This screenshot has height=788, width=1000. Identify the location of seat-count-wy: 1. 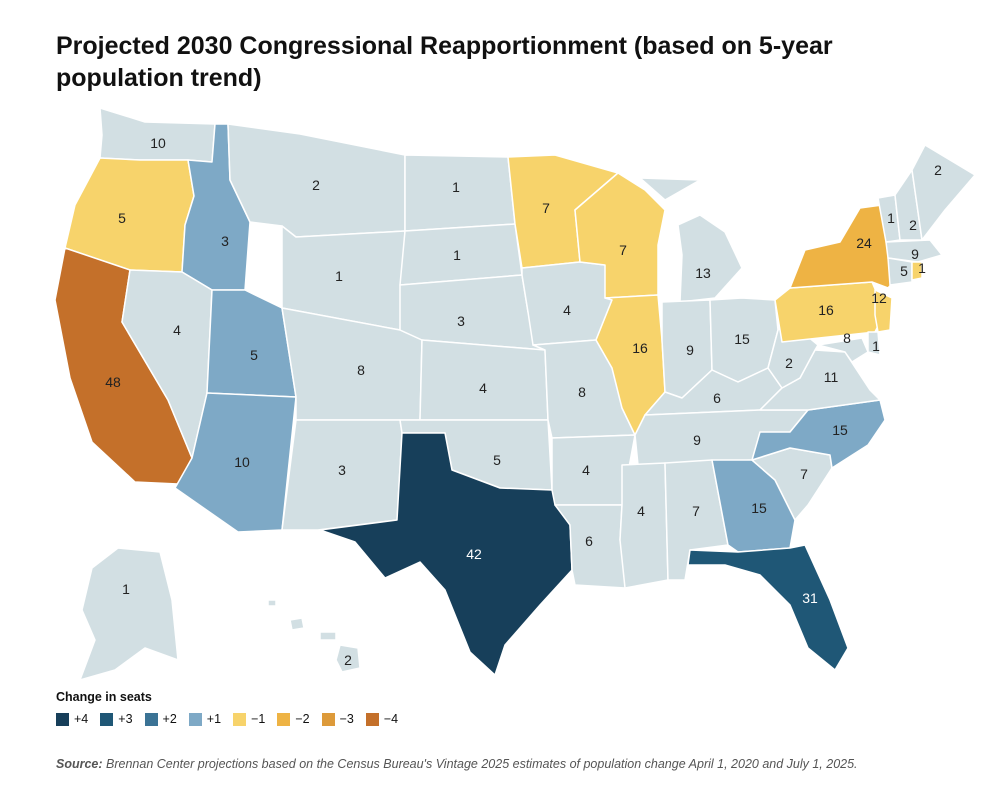
(339, 276).